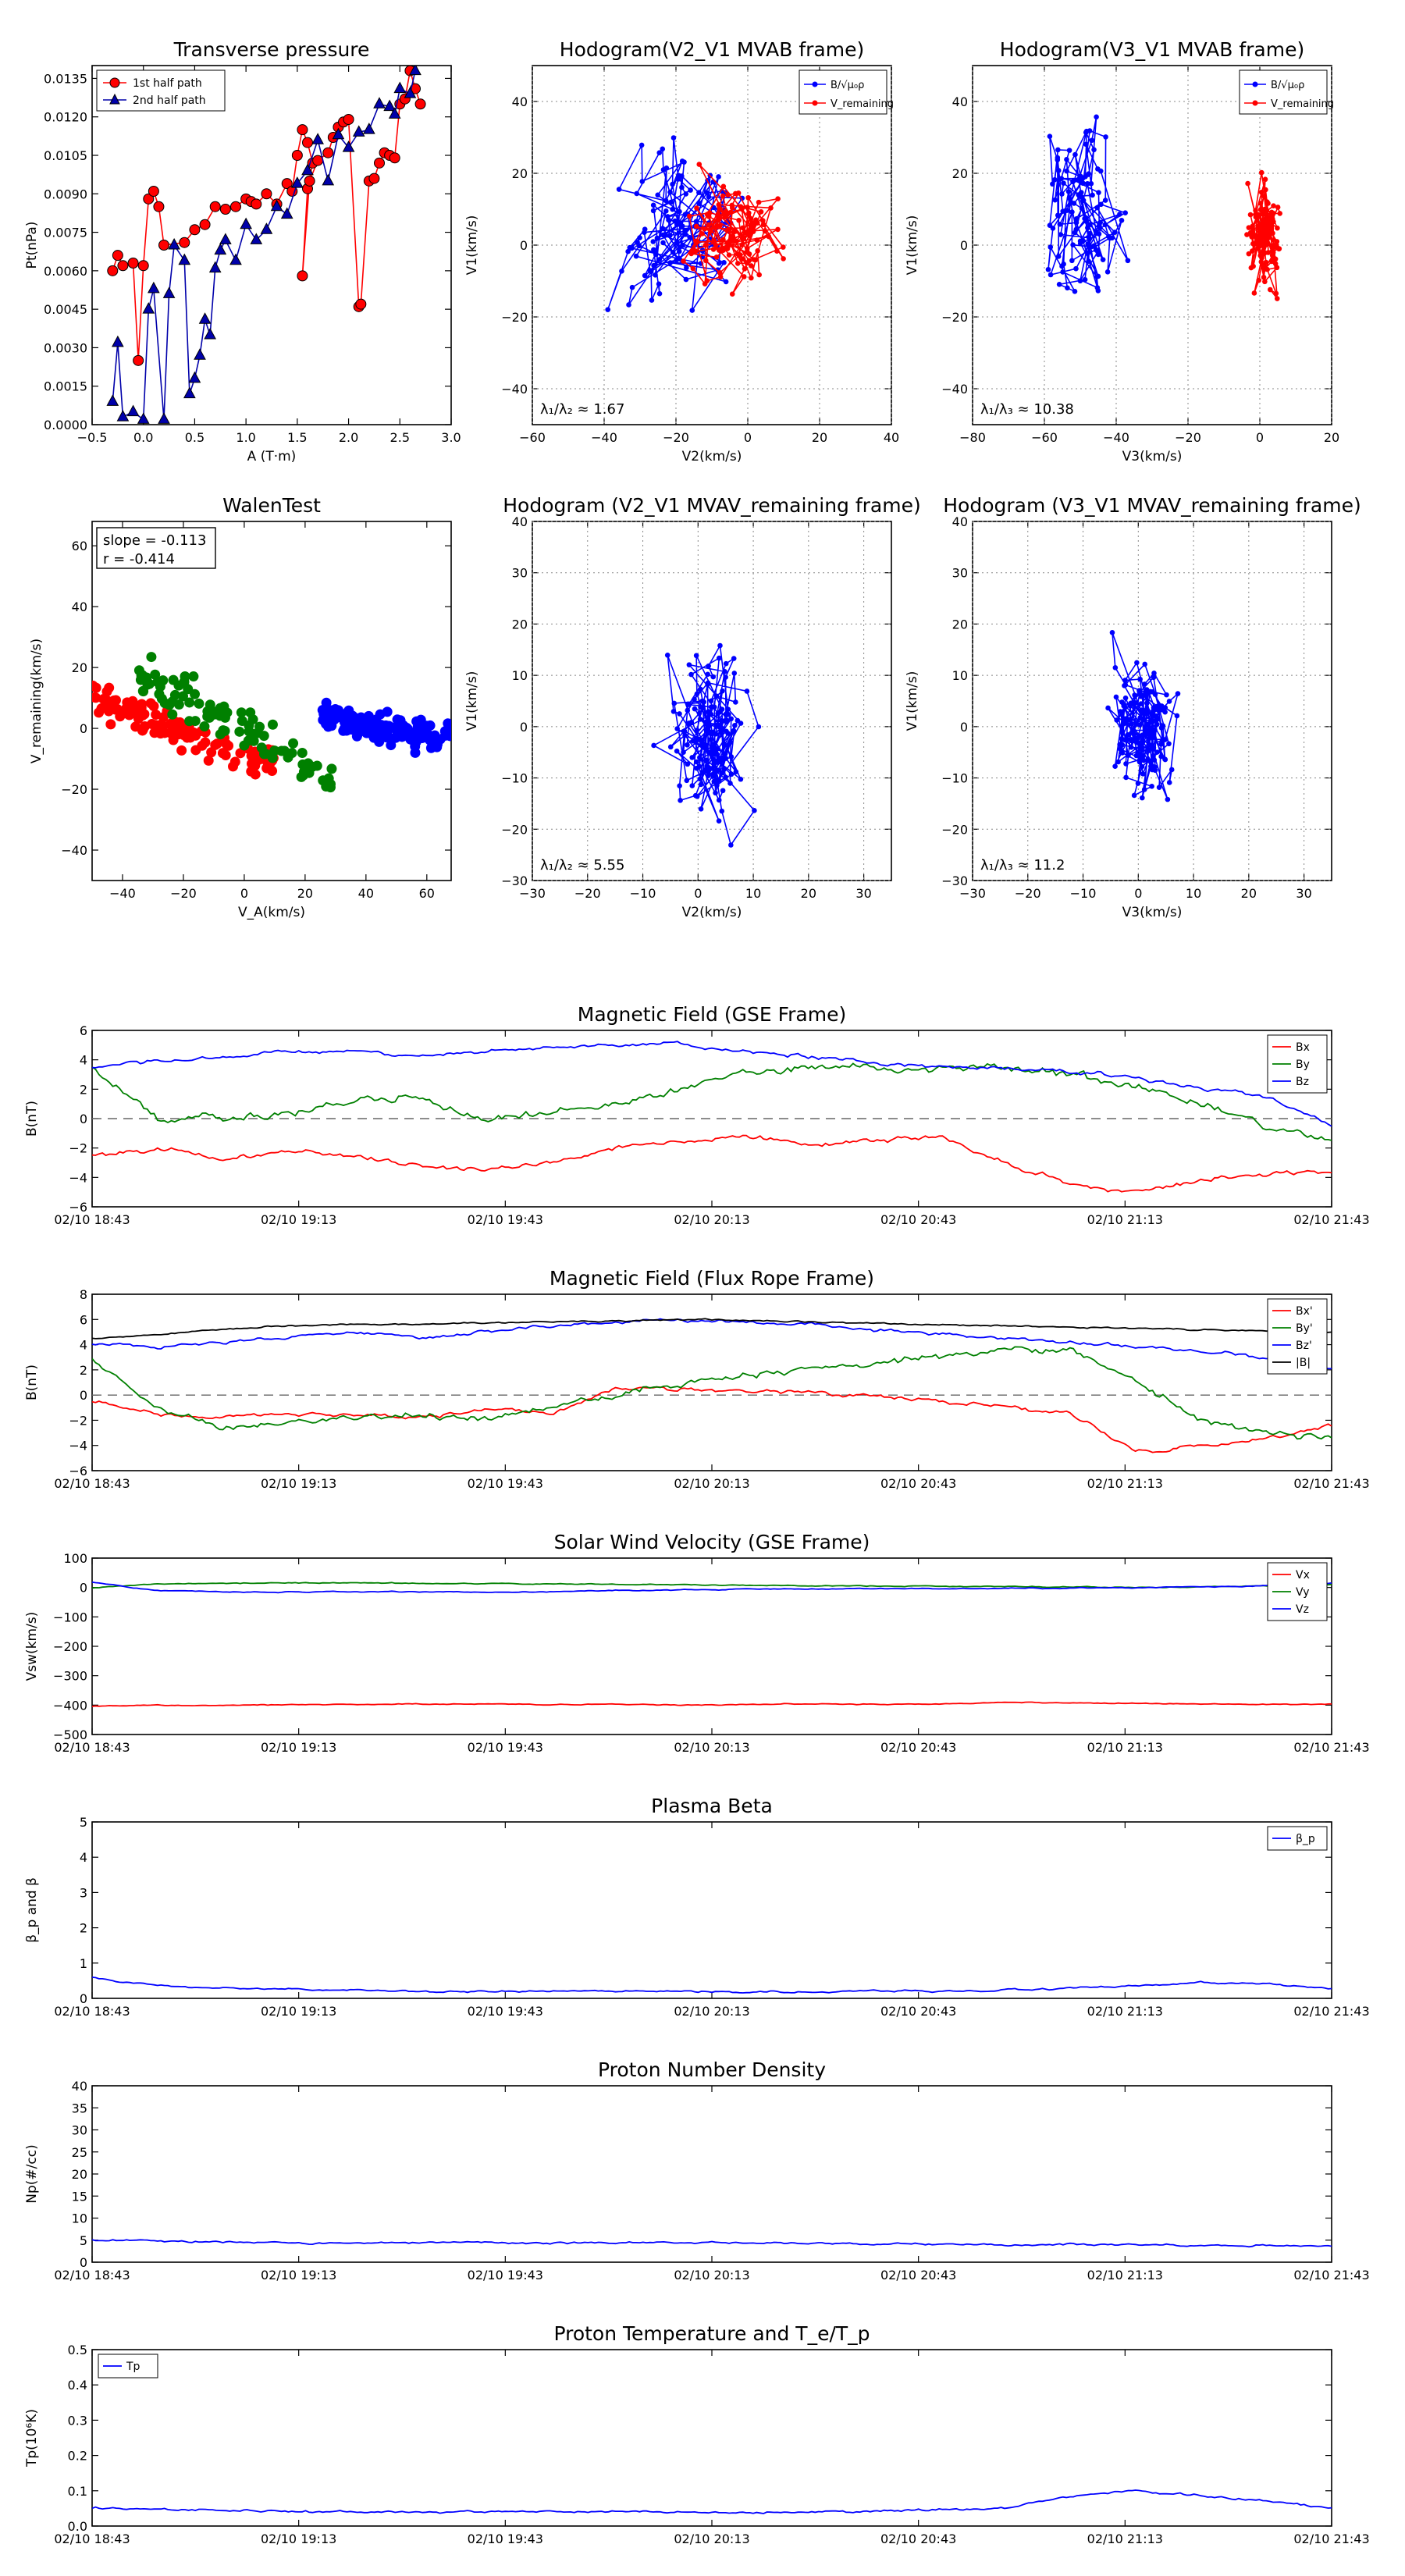 The image size is (1405, 2576). Describe the element at coordinates (712, 1644) in the screenshot. I see `plot-area` at that location.